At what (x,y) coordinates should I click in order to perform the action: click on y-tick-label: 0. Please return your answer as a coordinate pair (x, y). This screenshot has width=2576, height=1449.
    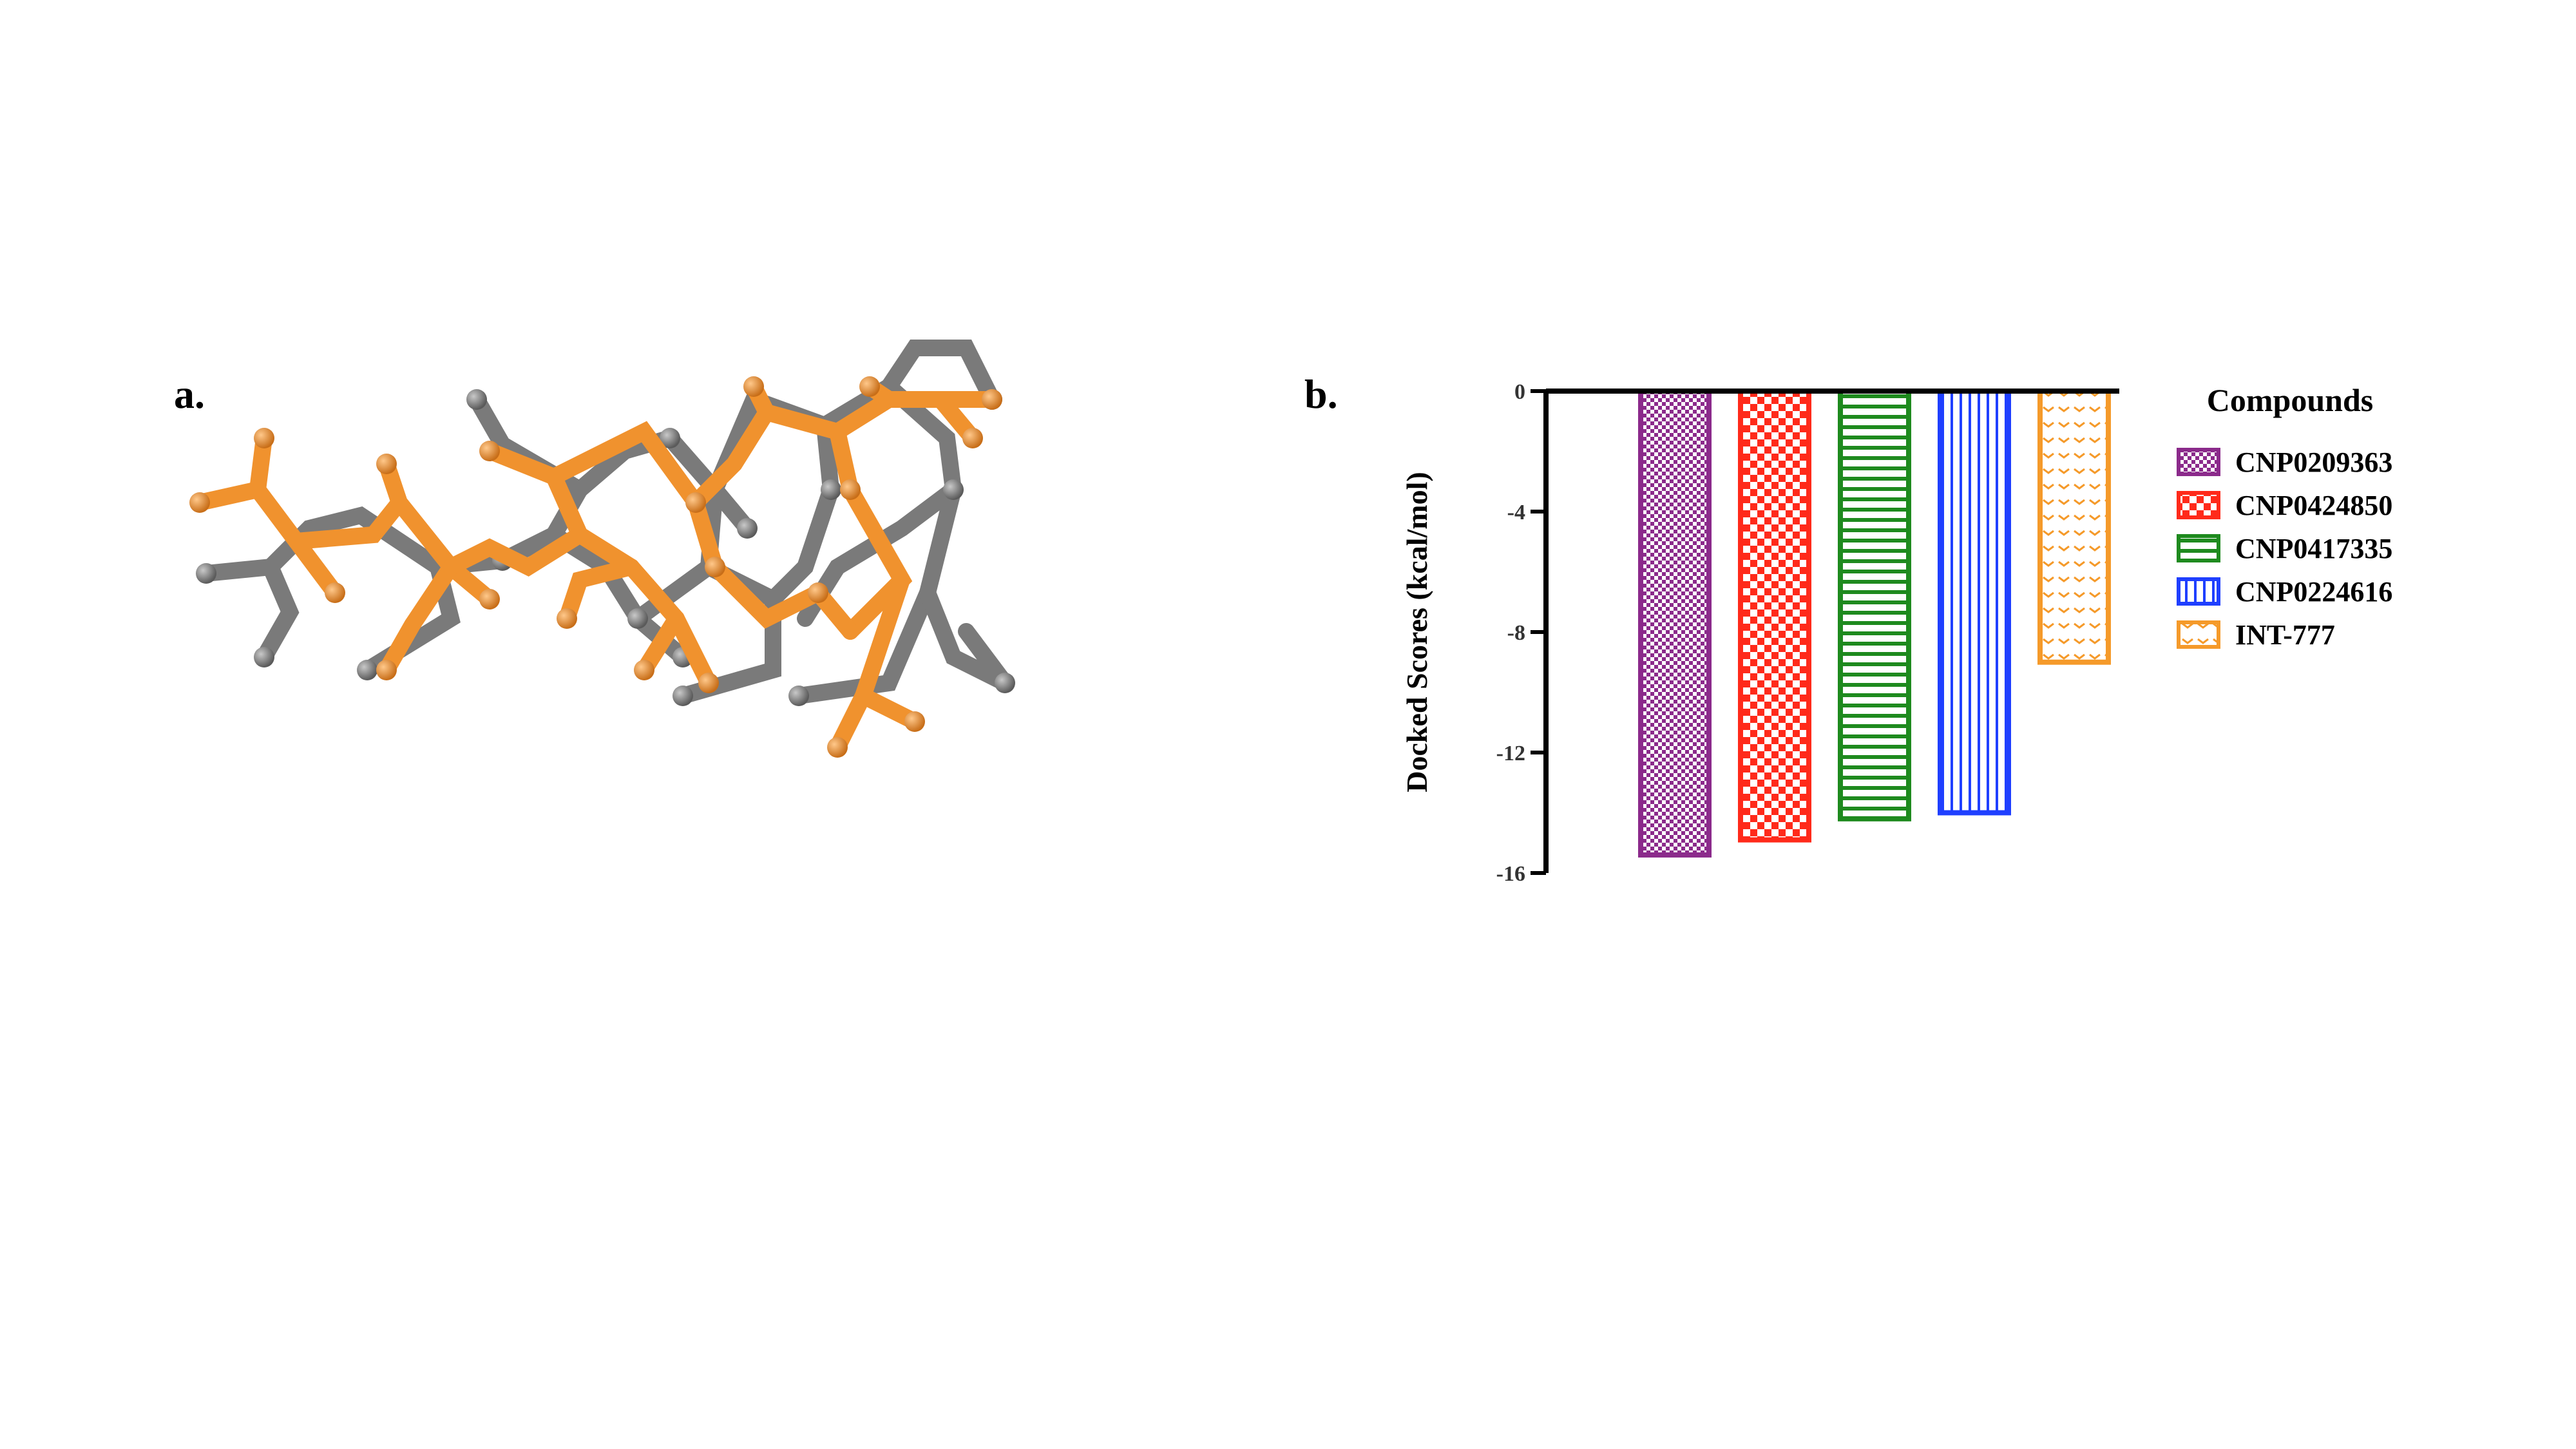
    Looking at the image, I should click on (1519, 392).